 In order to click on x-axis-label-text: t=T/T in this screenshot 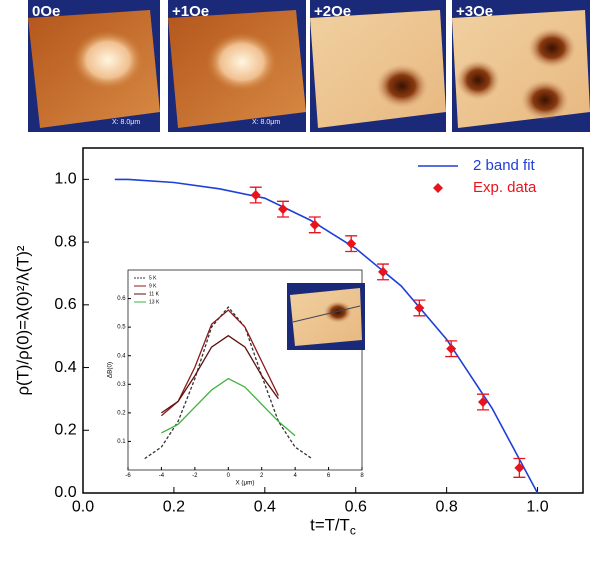, I will do `click(330, 525)`.